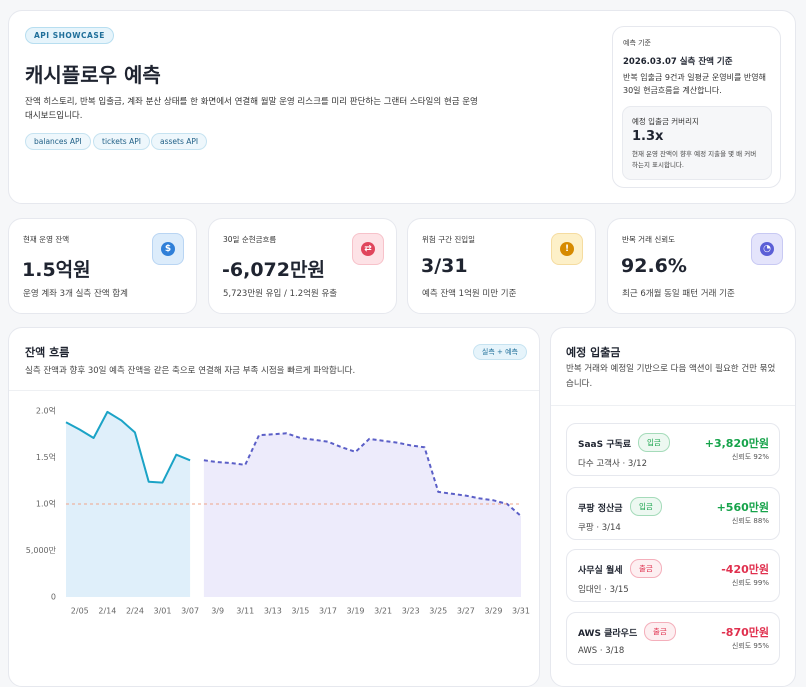  I want to click on item-amount: -870만원, so click(745, 632).